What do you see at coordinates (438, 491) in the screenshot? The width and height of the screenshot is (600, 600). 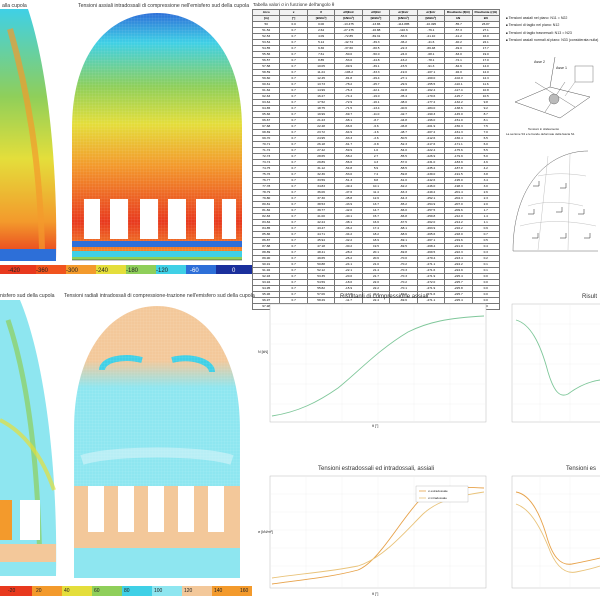 I see `graph3-legend-item: σ estradossale` at bounding box center [438, 491].